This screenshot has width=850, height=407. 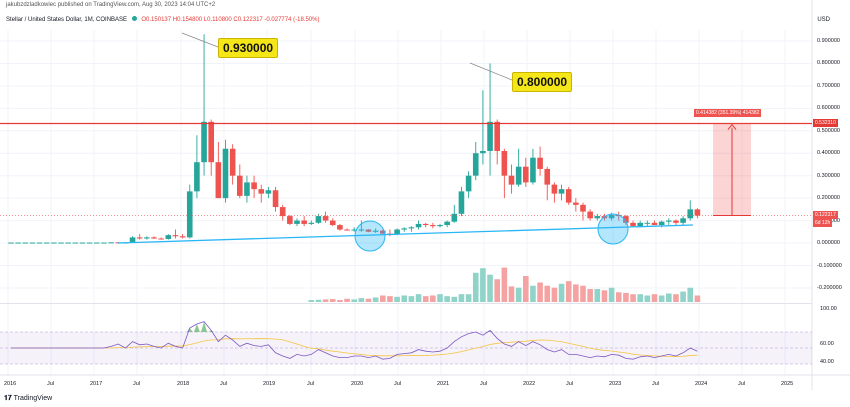 What do you see at coordinates (354, 340) in the screenshot?
I see `rsi-line` at bounding box center [354, 340].